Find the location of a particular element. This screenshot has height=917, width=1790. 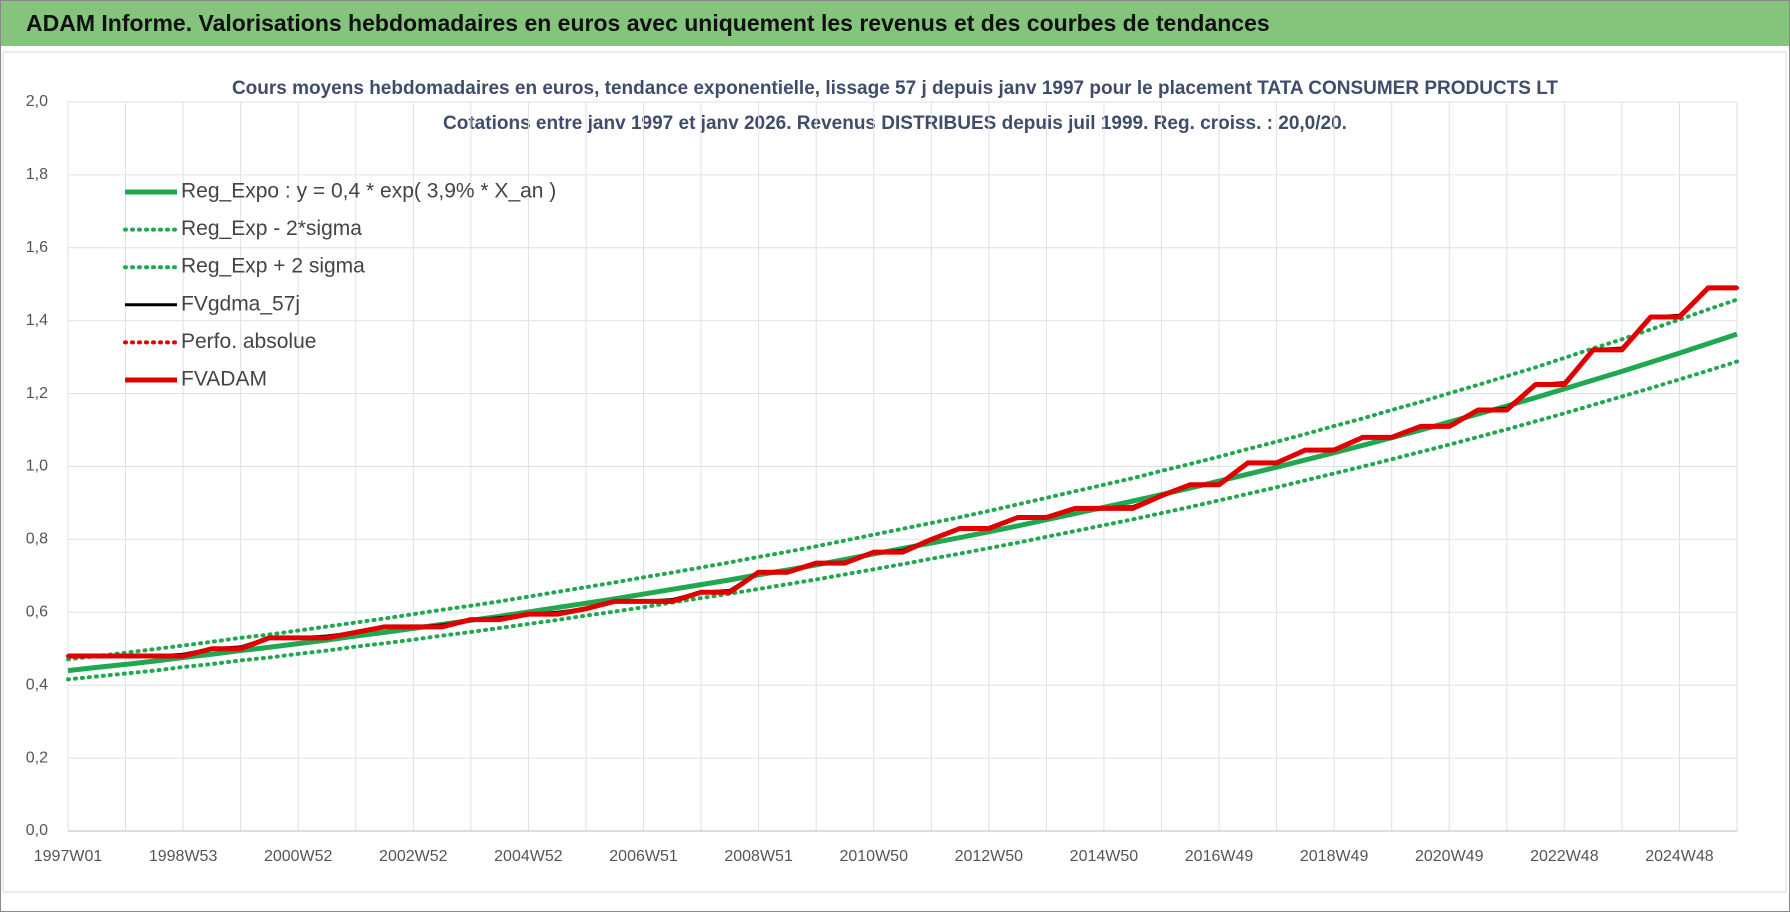

y-tick-label: 0,4 is located at coordinates (37, 684).